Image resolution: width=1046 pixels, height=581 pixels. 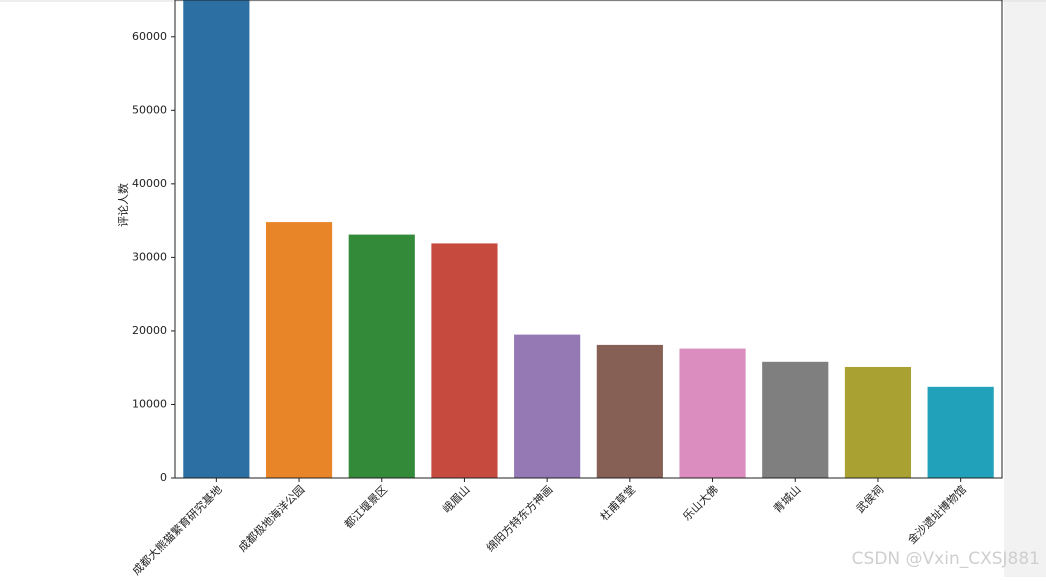 What do you see at coordinates (149, 330) in the screenshot?
I see `y-tick-label: 20000` at bounding box center [149, 330].